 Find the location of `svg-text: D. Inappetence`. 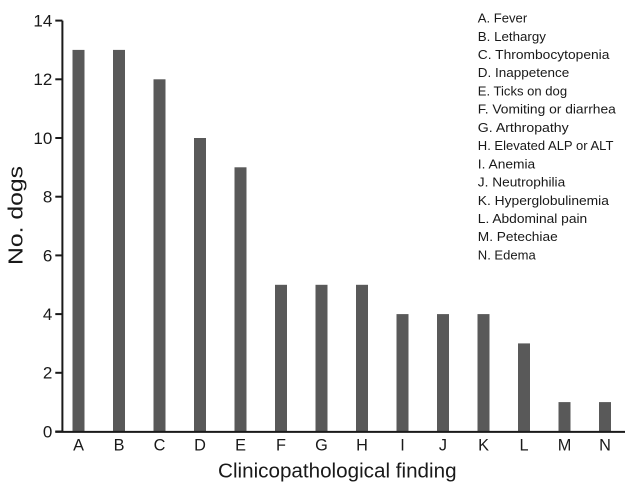

svg-text: D. Inappetence is located at coordinates (523, 73).